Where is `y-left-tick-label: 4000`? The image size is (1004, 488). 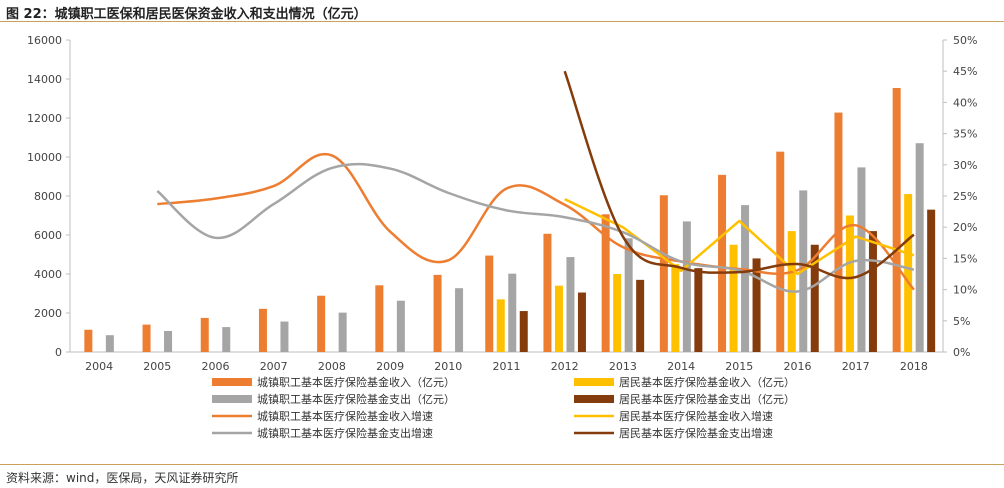 y-left-tick-label: 4000 is located at coordinates (48, 274).